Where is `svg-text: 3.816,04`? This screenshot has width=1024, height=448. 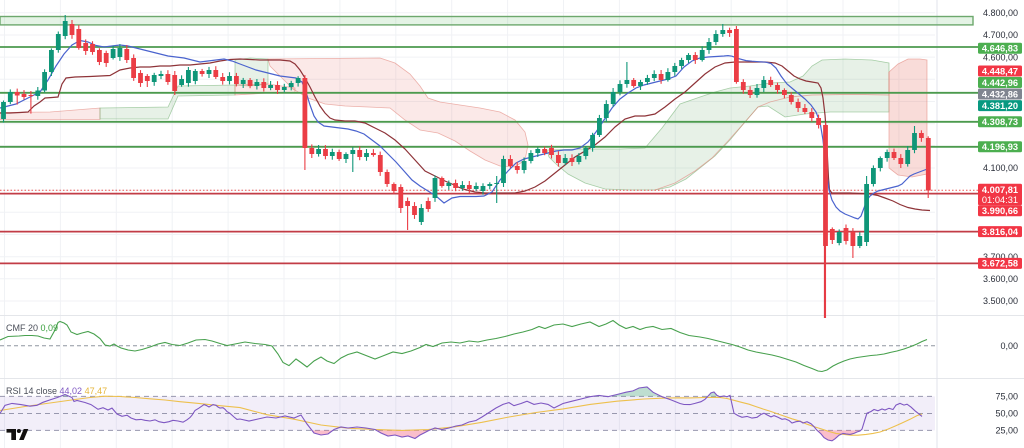
svg-text: 3.816,04 is located at coordinates (1000, 232).